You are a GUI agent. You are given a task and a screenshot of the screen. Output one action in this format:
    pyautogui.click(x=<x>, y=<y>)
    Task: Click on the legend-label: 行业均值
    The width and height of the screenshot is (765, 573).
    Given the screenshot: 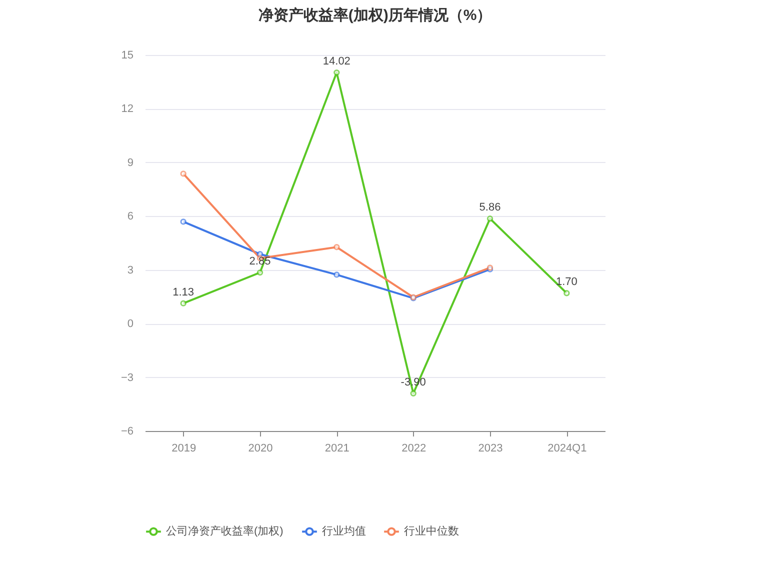 What is the action you would take?
    pyautogui.click(x=344, y=531)
    